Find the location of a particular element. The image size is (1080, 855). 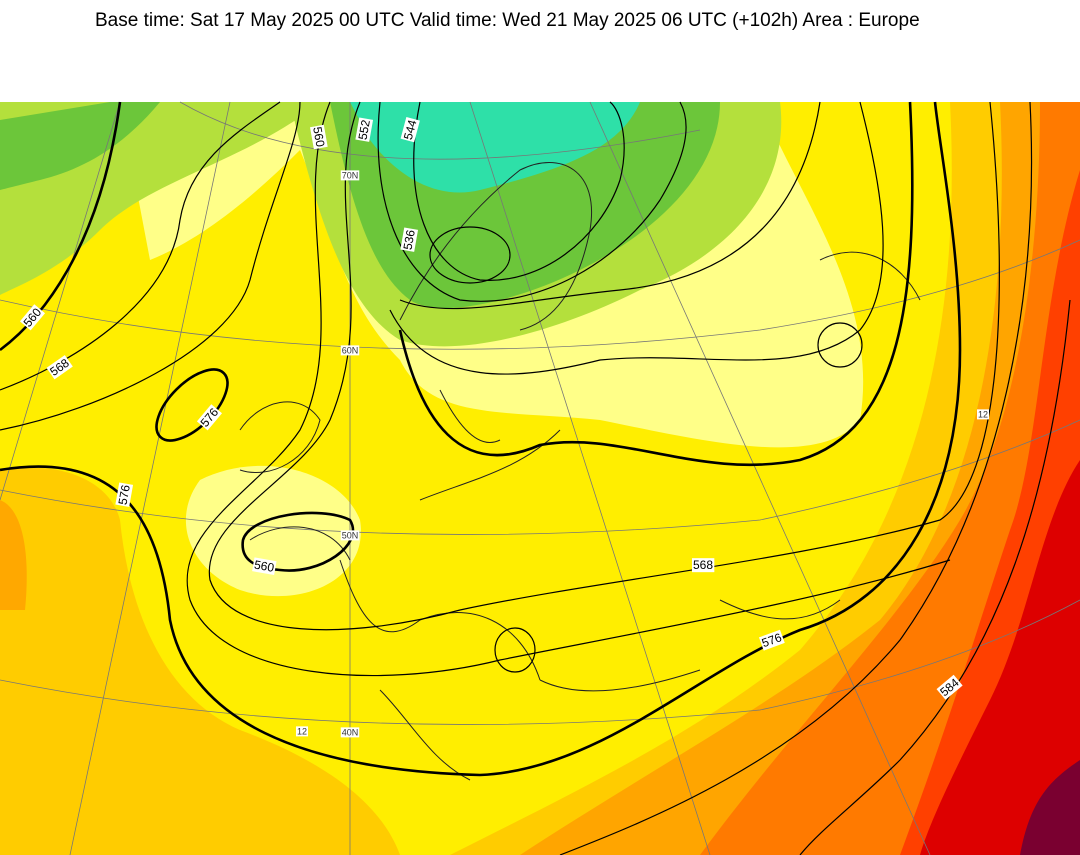

contour-label: 544 is located at coordinates (410, 129).